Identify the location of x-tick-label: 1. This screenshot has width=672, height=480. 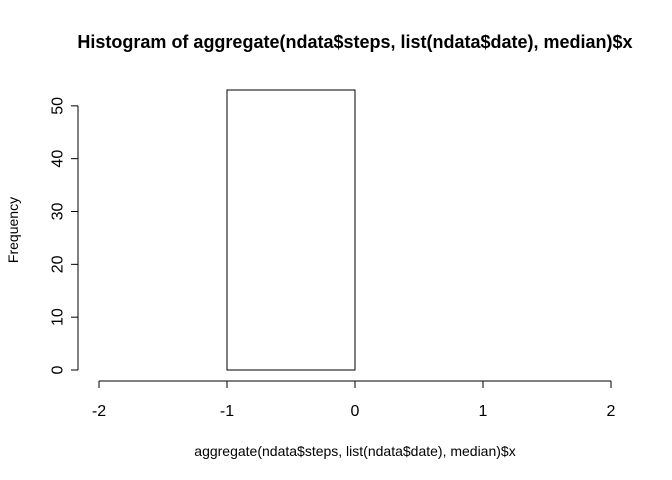
(483, 411).